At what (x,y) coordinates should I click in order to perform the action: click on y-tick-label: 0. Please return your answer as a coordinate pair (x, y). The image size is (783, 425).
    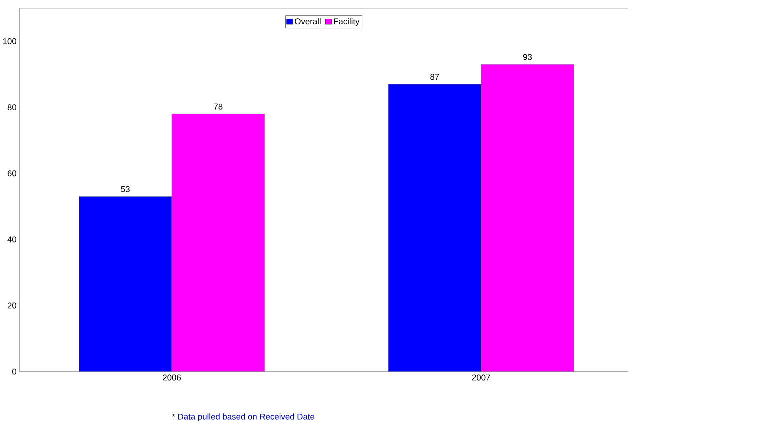
    Looking at the image, I should click on (14, 371).